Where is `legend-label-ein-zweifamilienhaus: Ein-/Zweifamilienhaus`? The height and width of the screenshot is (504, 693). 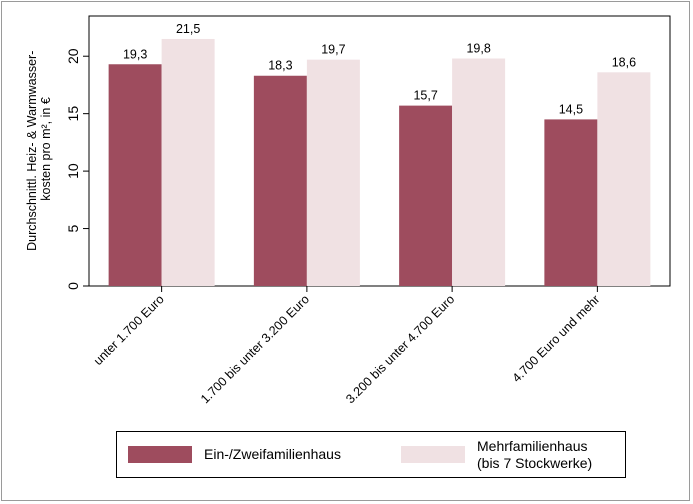 legend-label-ein-zweifamilienhaus: Ein-/Zweifamilienhaus is located at coordinates (272, 454).